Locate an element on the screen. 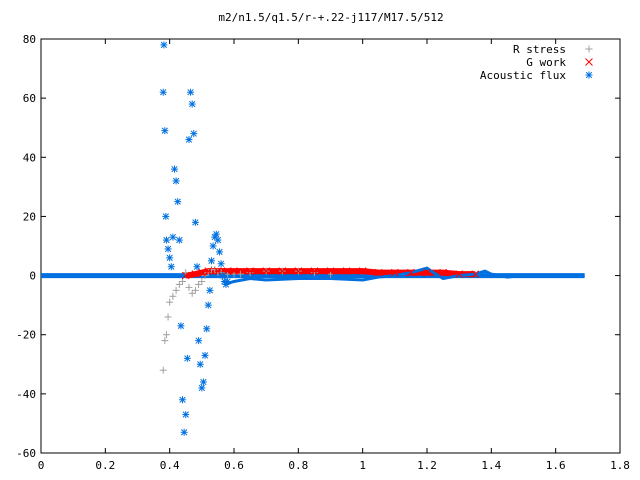  x-tick-label: 1 is located at coordinates (362, 465).